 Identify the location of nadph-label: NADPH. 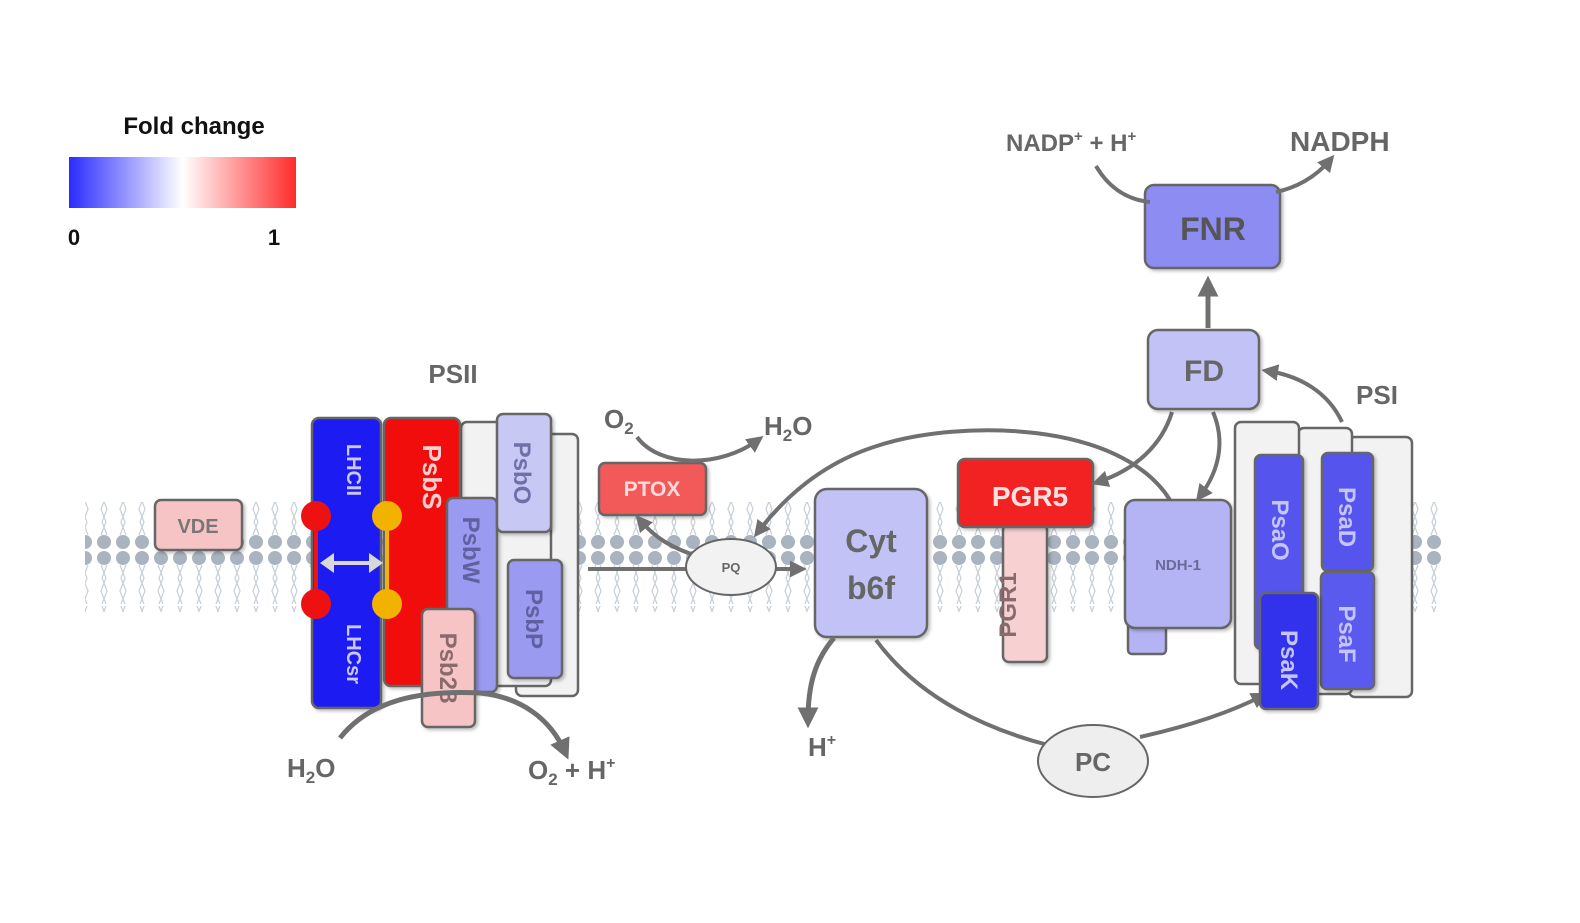
(1340, 141).